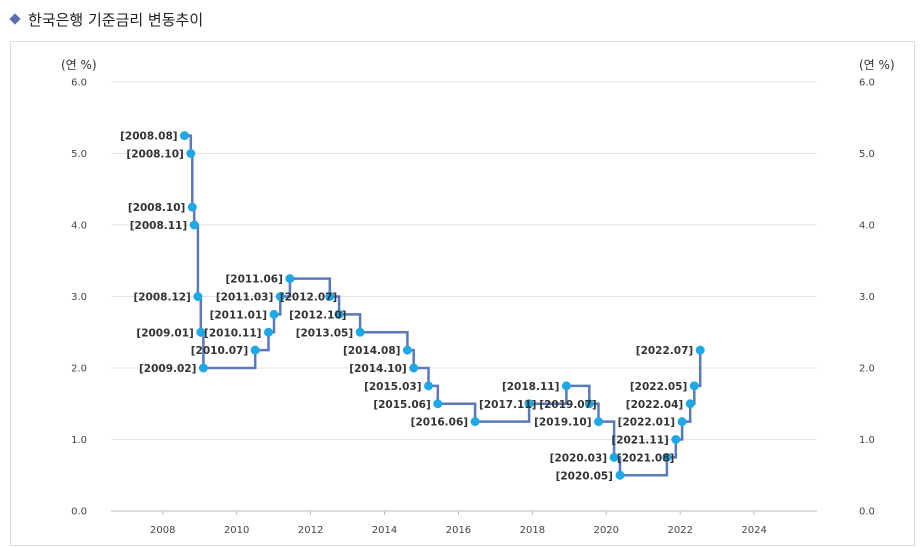  What do you see at coordinates (877, 65) in the screenshot?
I see `y-unit-right: (연 %)` at bounding box center [877, 65].